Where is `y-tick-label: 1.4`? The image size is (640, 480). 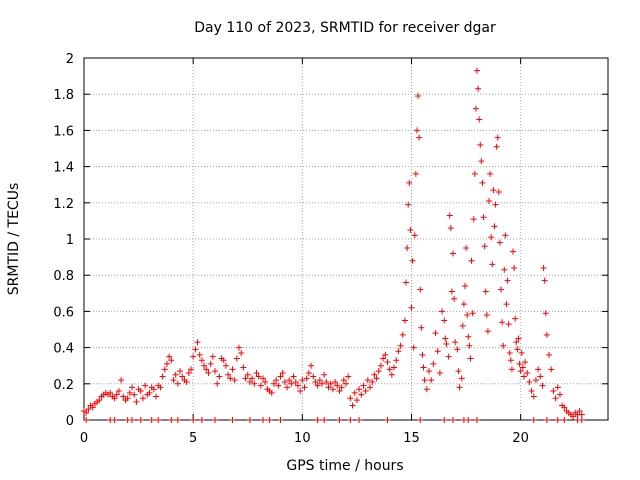 y-tick-label: 1.4 is located at coordinates (63, 168).